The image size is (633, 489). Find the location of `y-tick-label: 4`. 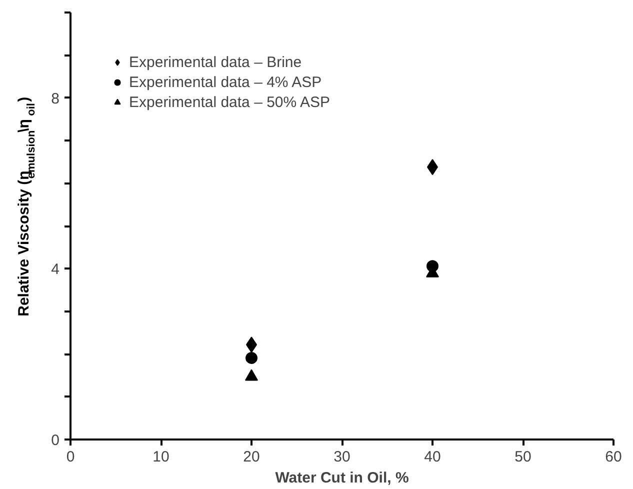

y-tick-label: 4 is located at coordinates (55, 269).